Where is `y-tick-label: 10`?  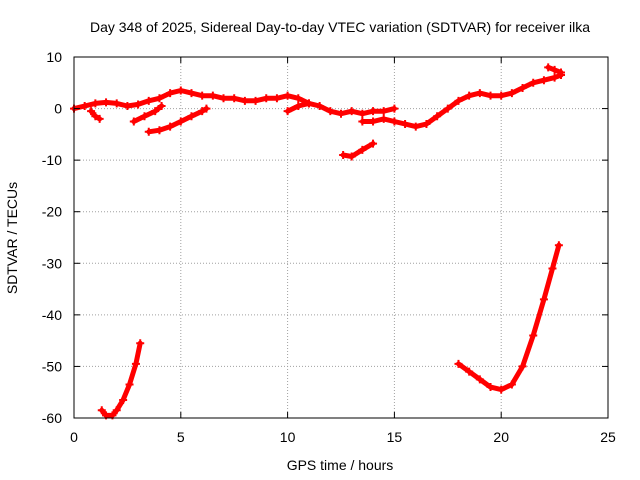
y-tick-label: 10 is located at coordinates (54, 57).